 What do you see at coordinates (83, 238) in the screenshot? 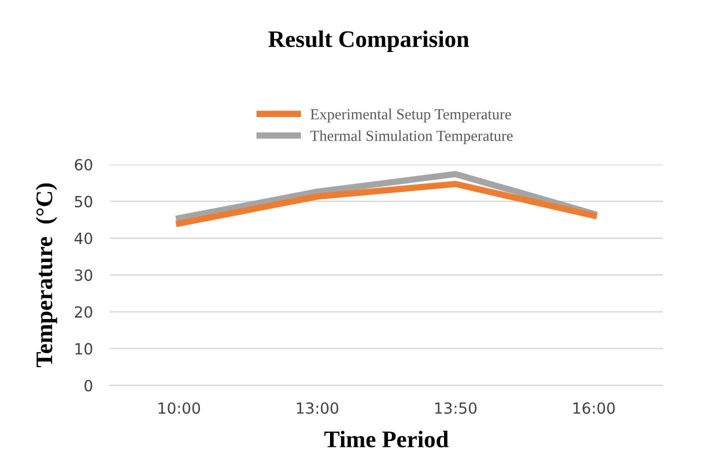
I see `y-tick-label: 40` at bounding box center [83, 238].